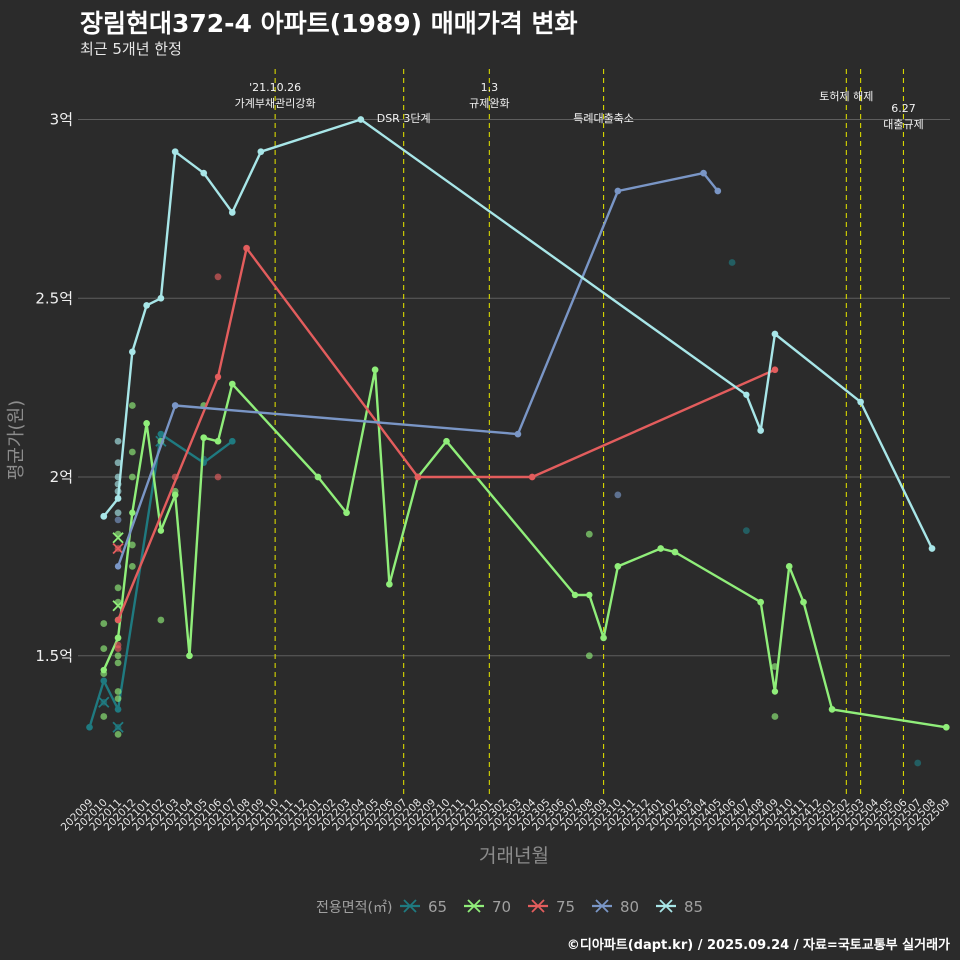 Image resolution: width=960 pixels, height=960 pixels. What do you see at coordinates (565, 907) in the screenshot?
I see `legend-label: 75` at bounding box center [565, 907].